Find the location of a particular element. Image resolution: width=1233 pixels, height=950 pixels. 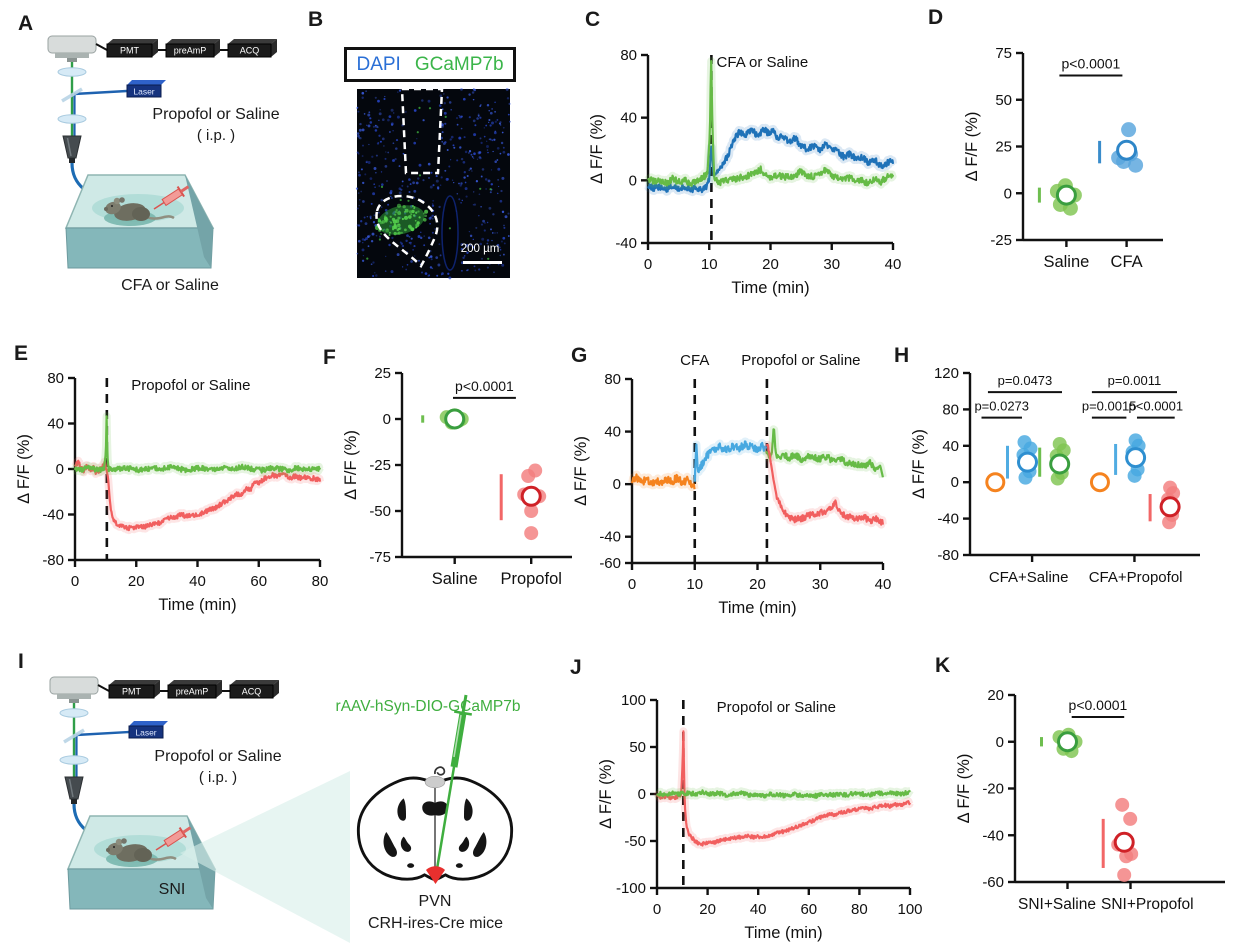

svg-text: 25 is located at coordinates (382, 373).